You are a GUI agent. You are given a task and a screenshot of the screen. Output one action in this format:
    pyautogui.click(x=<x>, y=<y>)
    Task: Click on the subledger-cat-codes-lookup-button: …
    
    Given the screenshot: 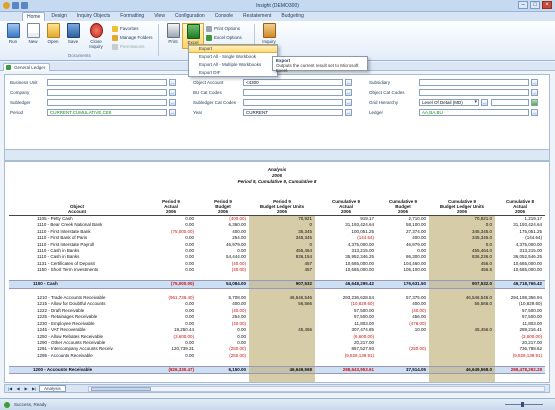 What is the action you would take?
    pyautogui.click(x=348, y=102)
    